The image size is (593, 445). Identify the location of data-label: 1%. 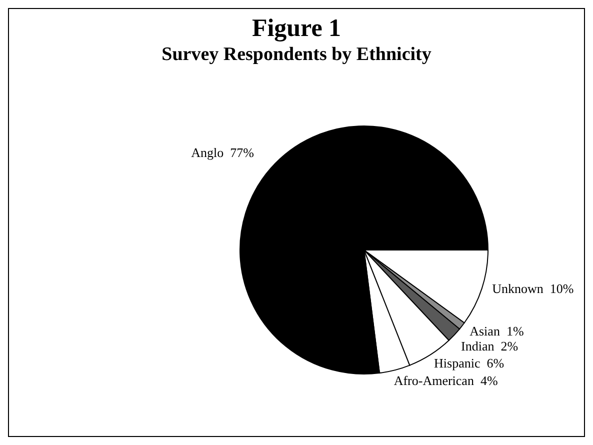
(515, 330).